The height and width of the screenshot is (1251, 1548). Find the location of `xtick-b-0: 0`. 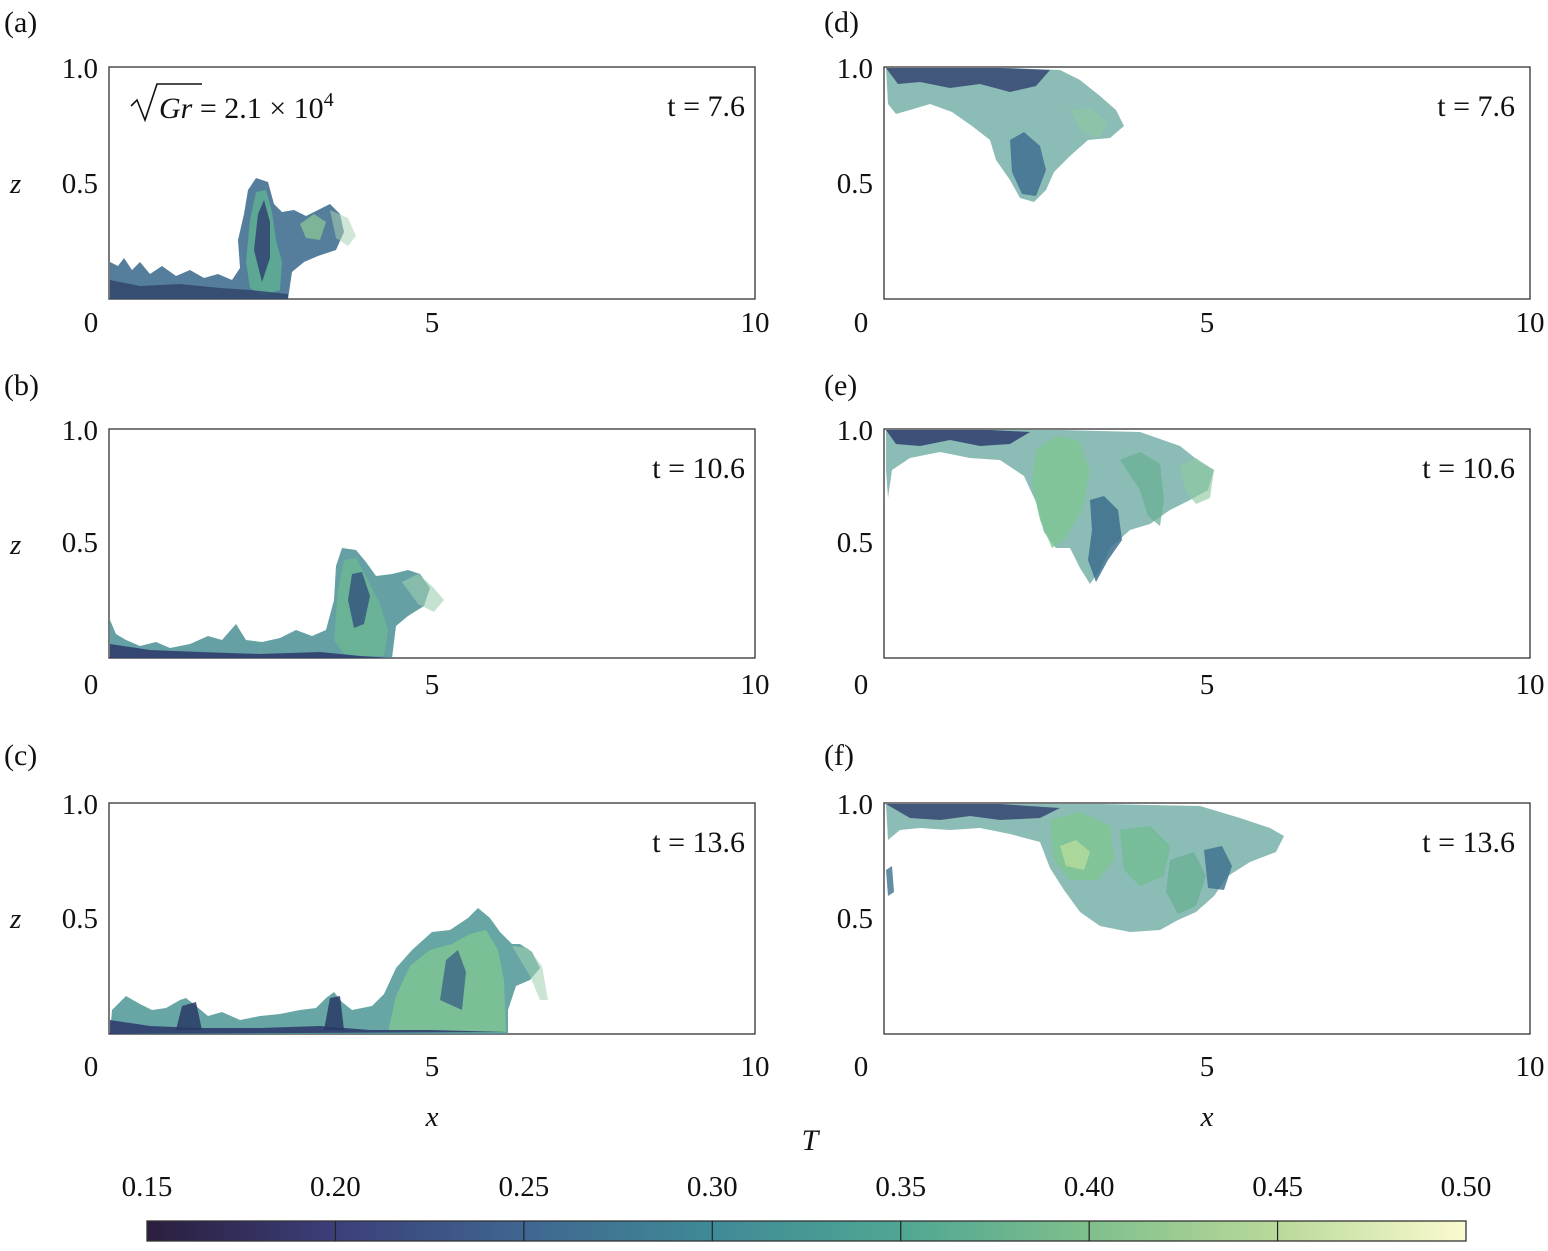

xtick-b-0: 0 is located at coordinates (91, 685).